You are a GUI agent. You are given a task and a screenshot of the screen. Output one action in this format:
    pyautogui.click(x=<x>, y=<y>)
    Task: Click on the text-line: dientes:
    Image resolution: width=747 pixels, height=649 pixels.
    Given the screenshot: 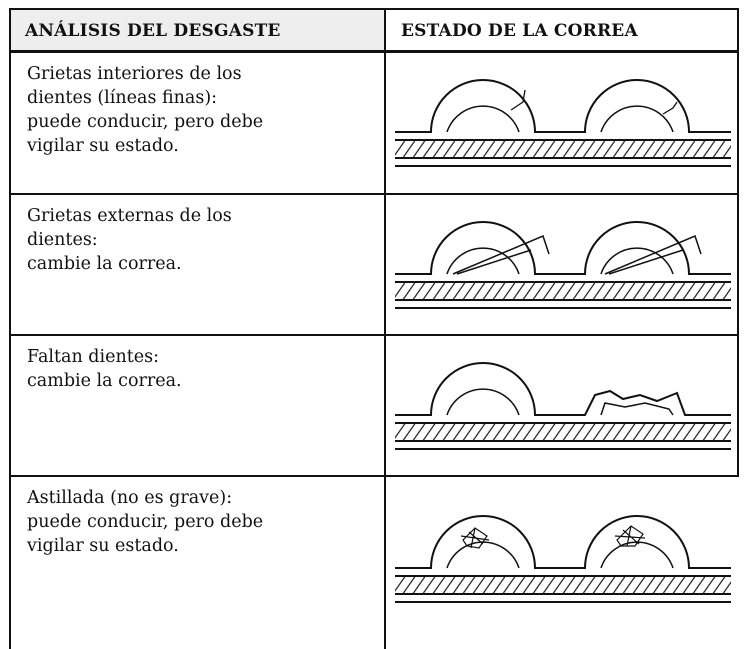 What is the action you would take?
    pyautogui.click(x=62, y=240)
    